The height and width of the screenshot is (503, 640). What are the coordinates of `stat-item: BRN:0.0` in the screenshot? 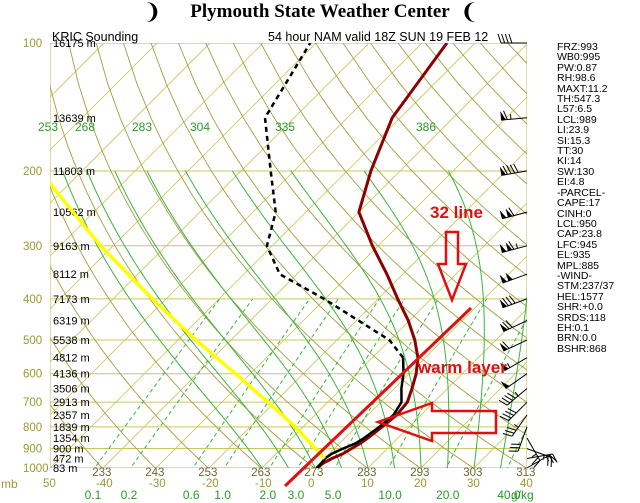 It's located at (577, 338).